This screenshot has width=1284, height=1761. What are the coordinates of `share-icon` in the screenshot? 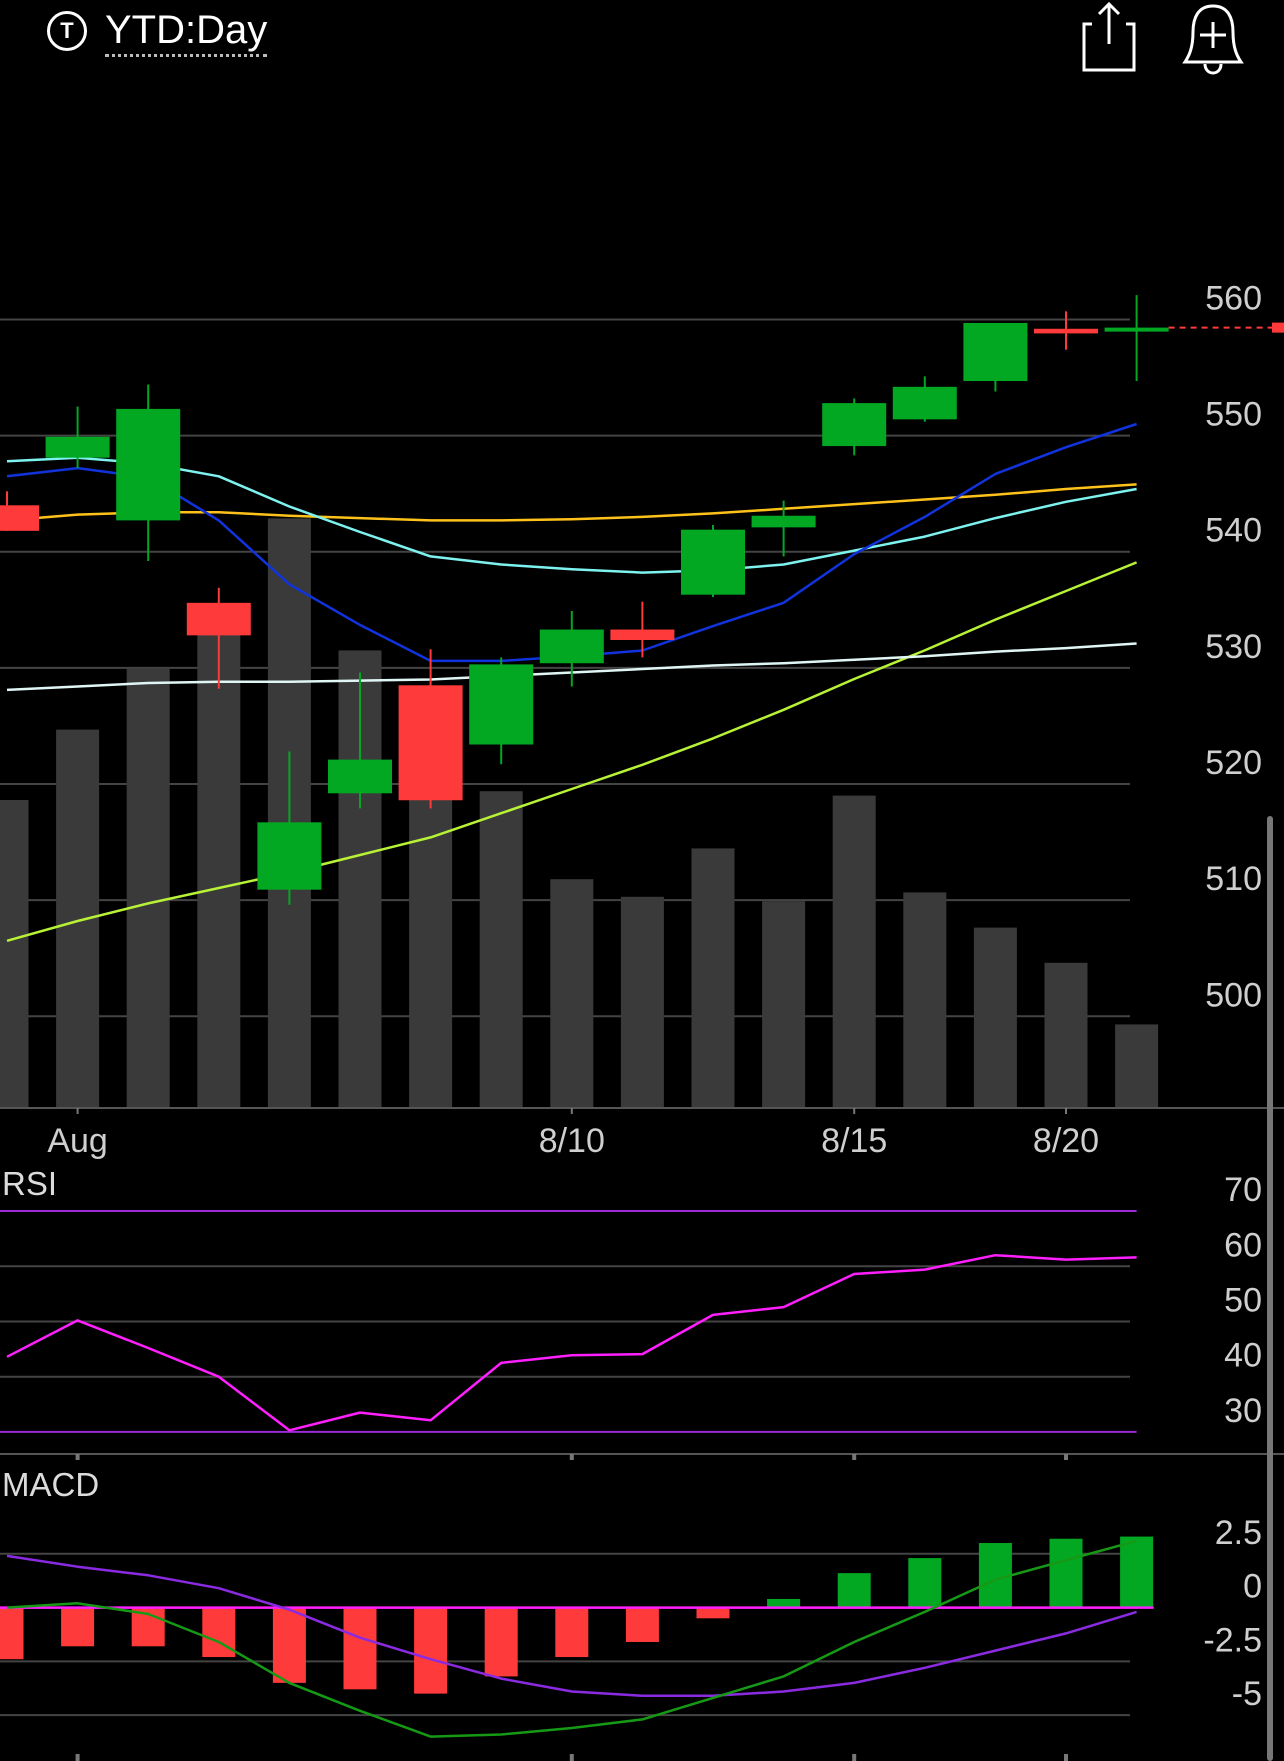 It's located at (1107, 37).